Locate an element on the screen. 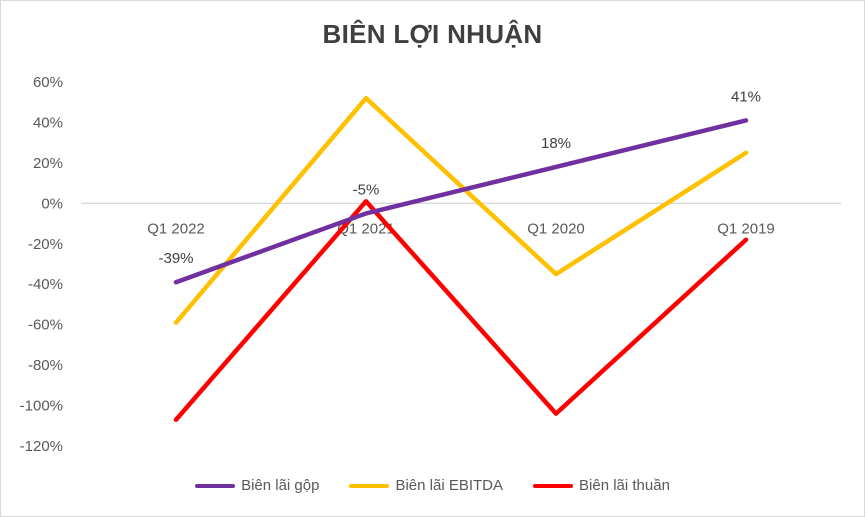 This screenshot has width=865, height=517. data-label: 41% is located at coordinates (746, 96).